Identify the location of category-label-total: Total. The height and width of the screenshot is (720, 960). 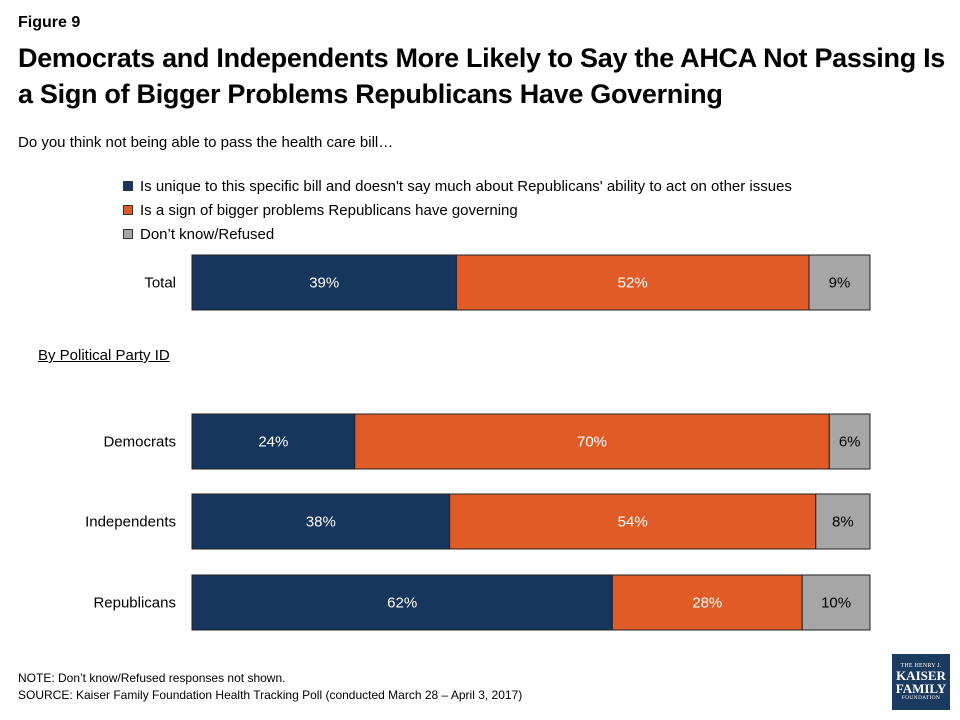
(160, 283).